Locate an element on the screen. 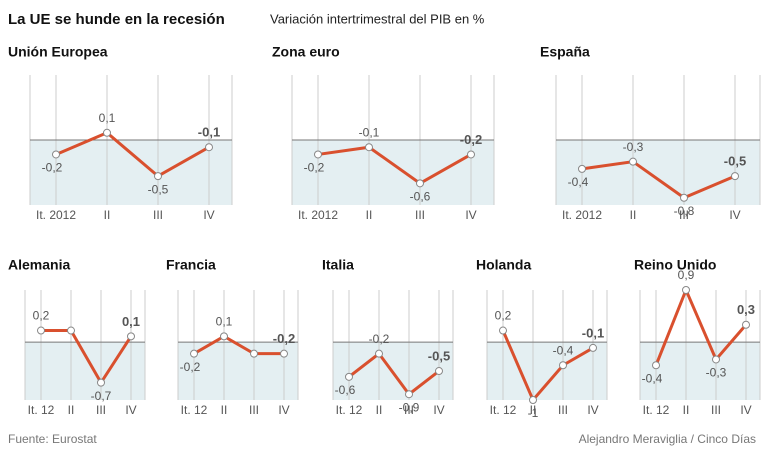 Image resolution: width=764 pixels, height=453 pixels. title: La UE se hunde en la recesión is located at coordinates (116, 19).